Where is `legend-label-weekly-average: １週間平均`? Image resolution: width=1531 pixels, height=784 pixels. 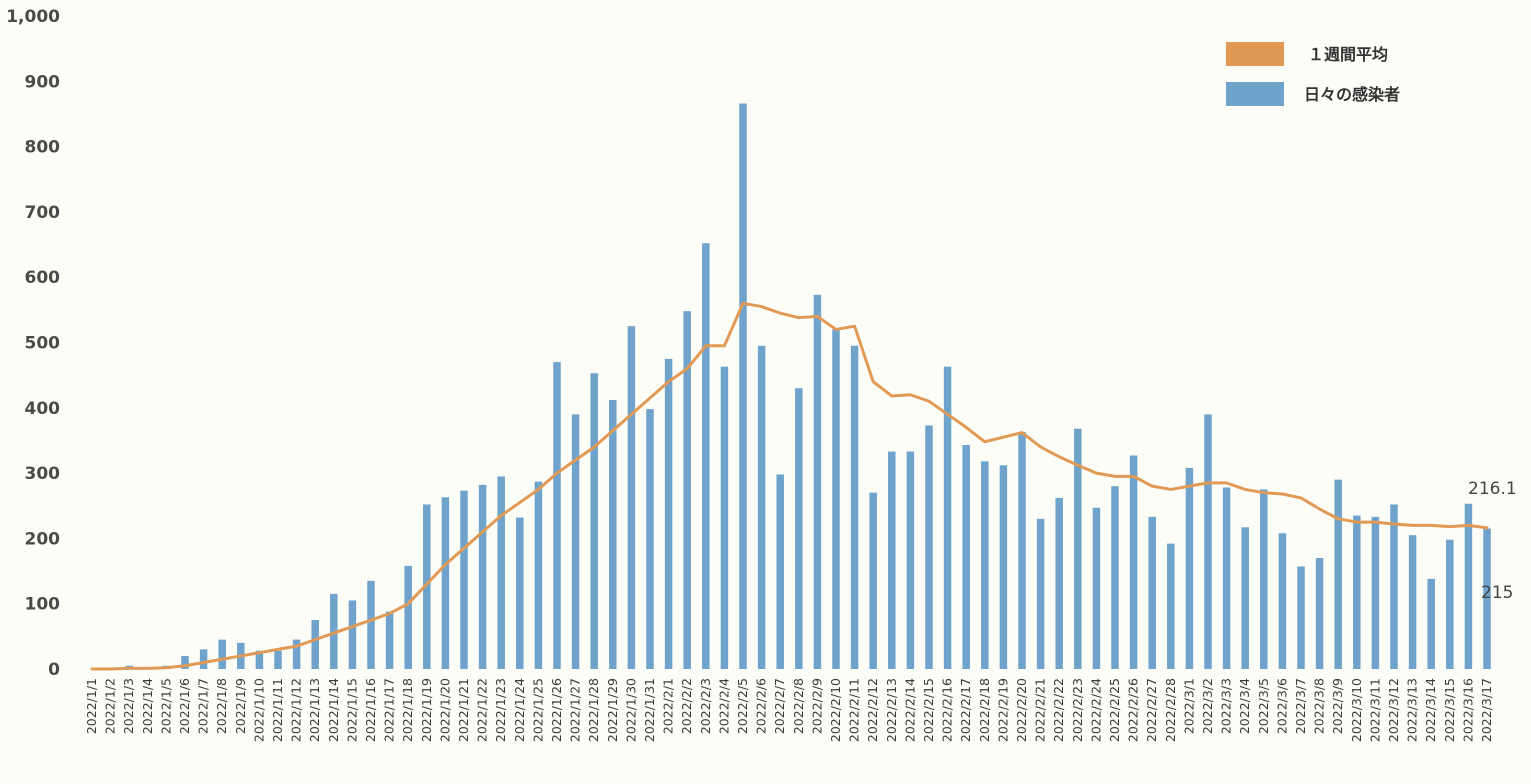
legend-label-weekly-average: １週間平均 is located at coordinates (1348, 54).